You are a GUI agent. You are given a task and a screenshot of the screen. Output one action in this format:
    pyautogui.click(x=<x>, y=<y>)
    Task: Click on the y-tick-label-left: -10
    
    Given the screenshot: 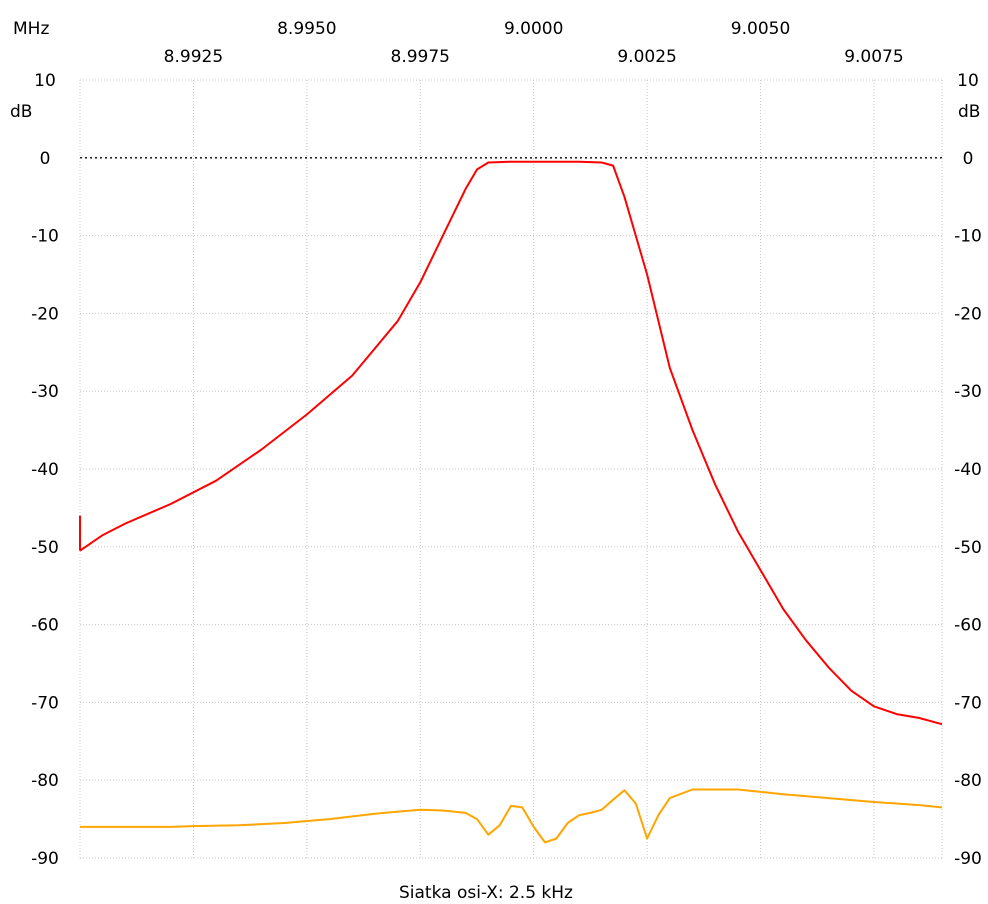 What is the action you would take?
    pyautogui.click(x=45, y=237)
    